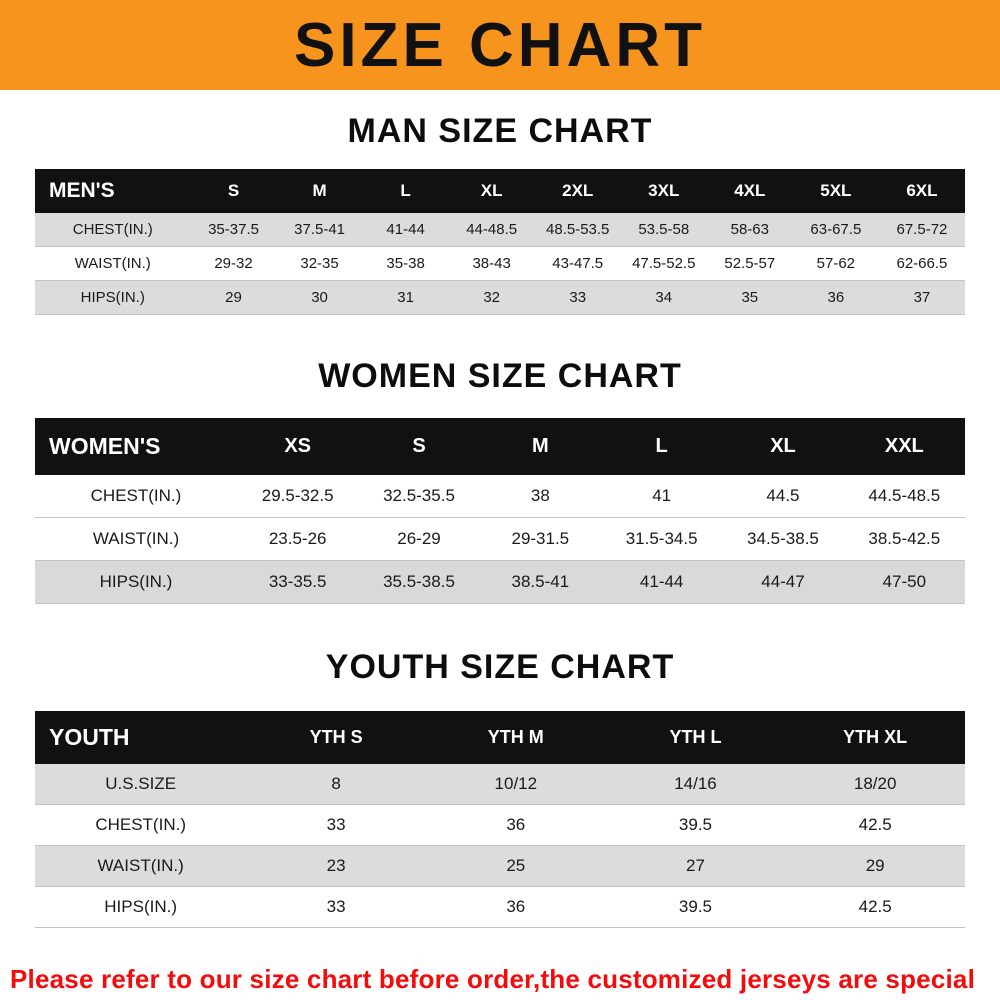 This screenshot has height=1000, width=1000. I want to click on size-header-cell: YTH L, so click(695, 737).